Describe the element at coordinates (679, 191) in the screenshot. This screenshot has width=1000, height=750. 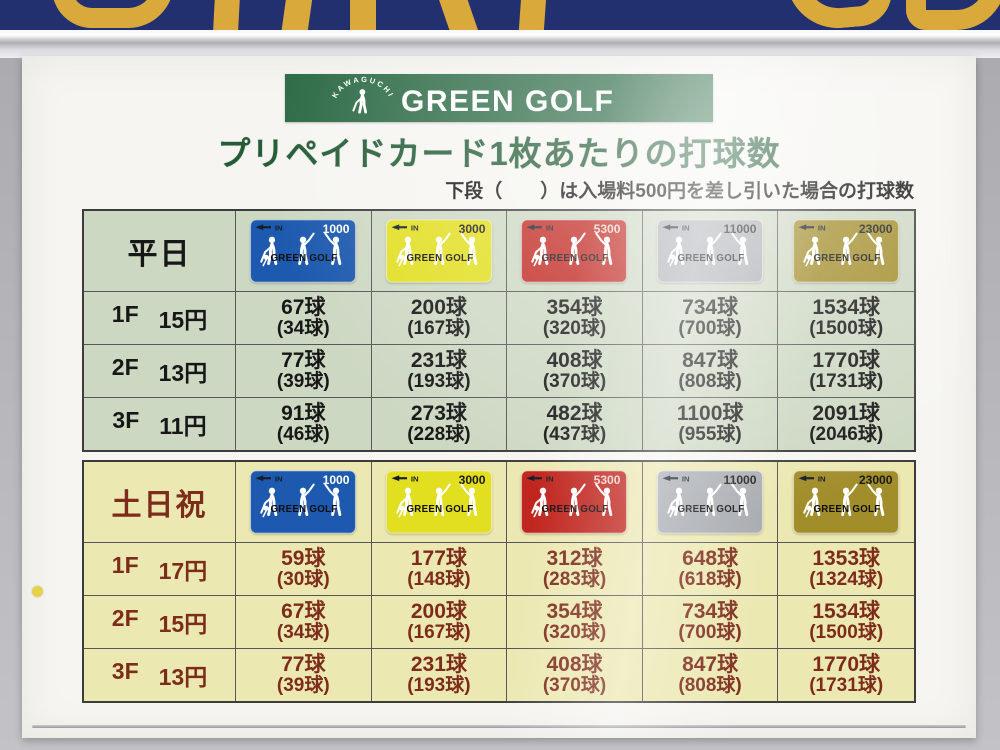
I see `page-subtitle: 下段（ ）は入場料500円を差し引いた場合の打球数` at that location.